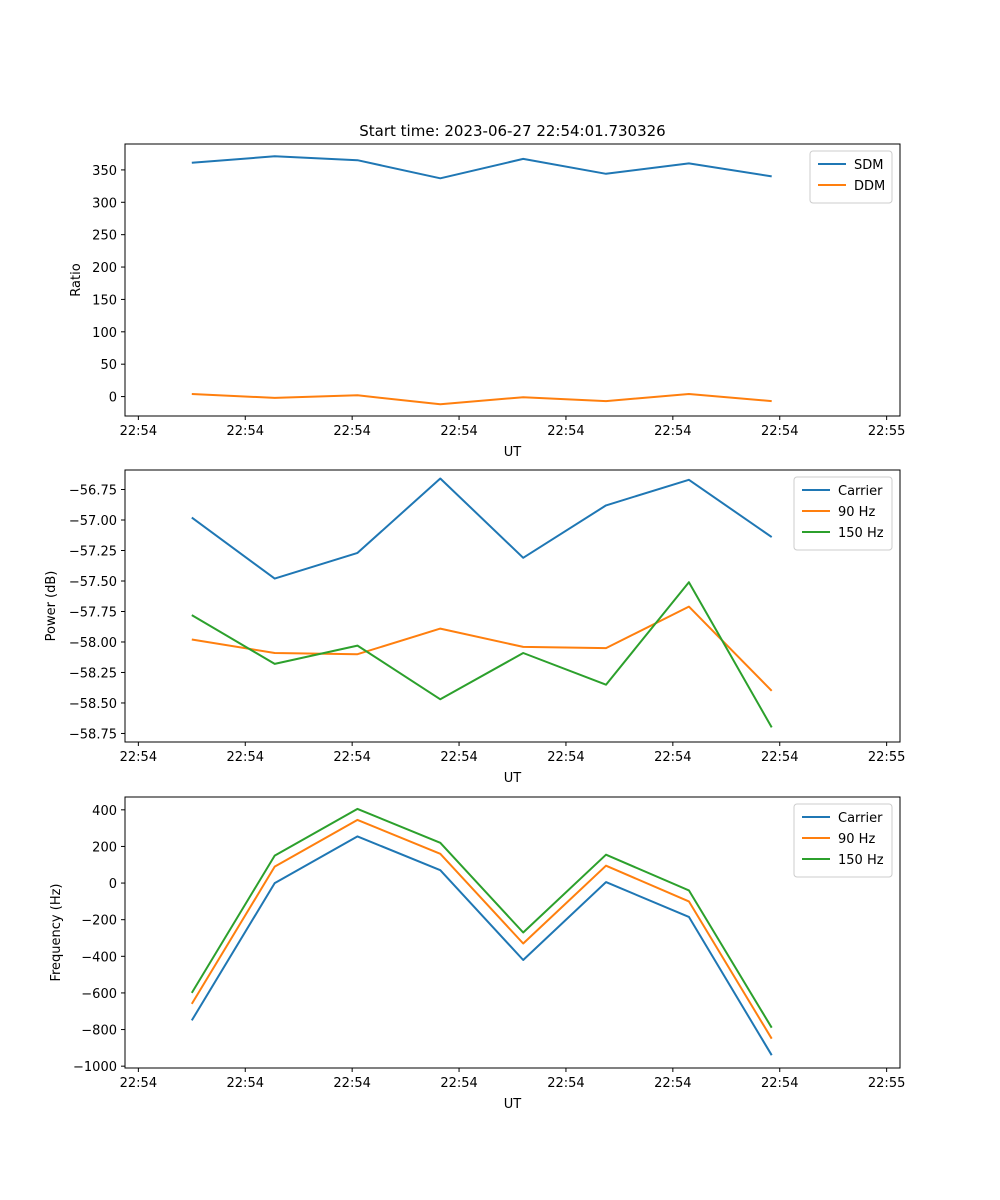 The width and height of the screenshot is (1000, 1200). Describe the element at coordinates (104, 171) in the screenshot. I see `y-tick-label: 350` at that location.